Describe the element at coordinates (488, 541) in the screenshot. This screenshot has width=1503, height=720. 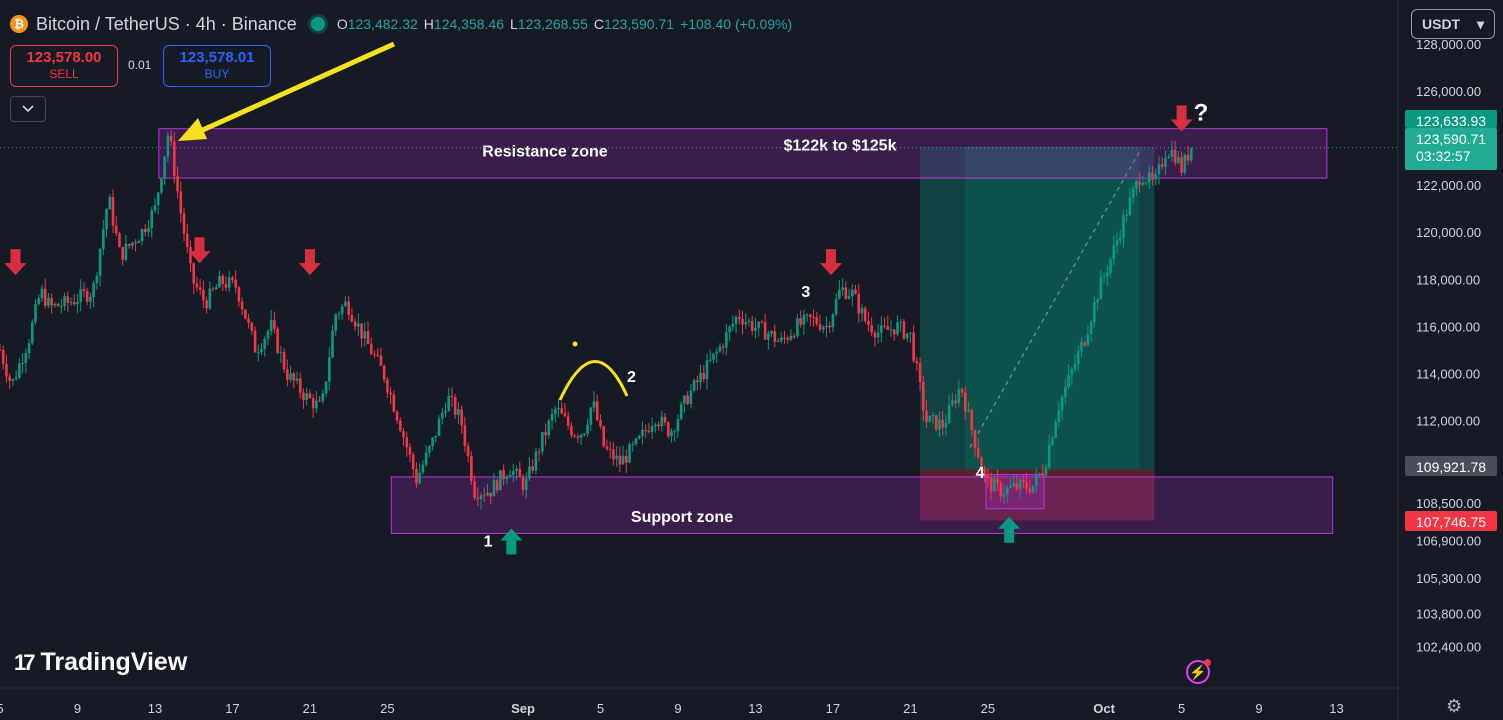
I see `annotation-label: 1` at that location.